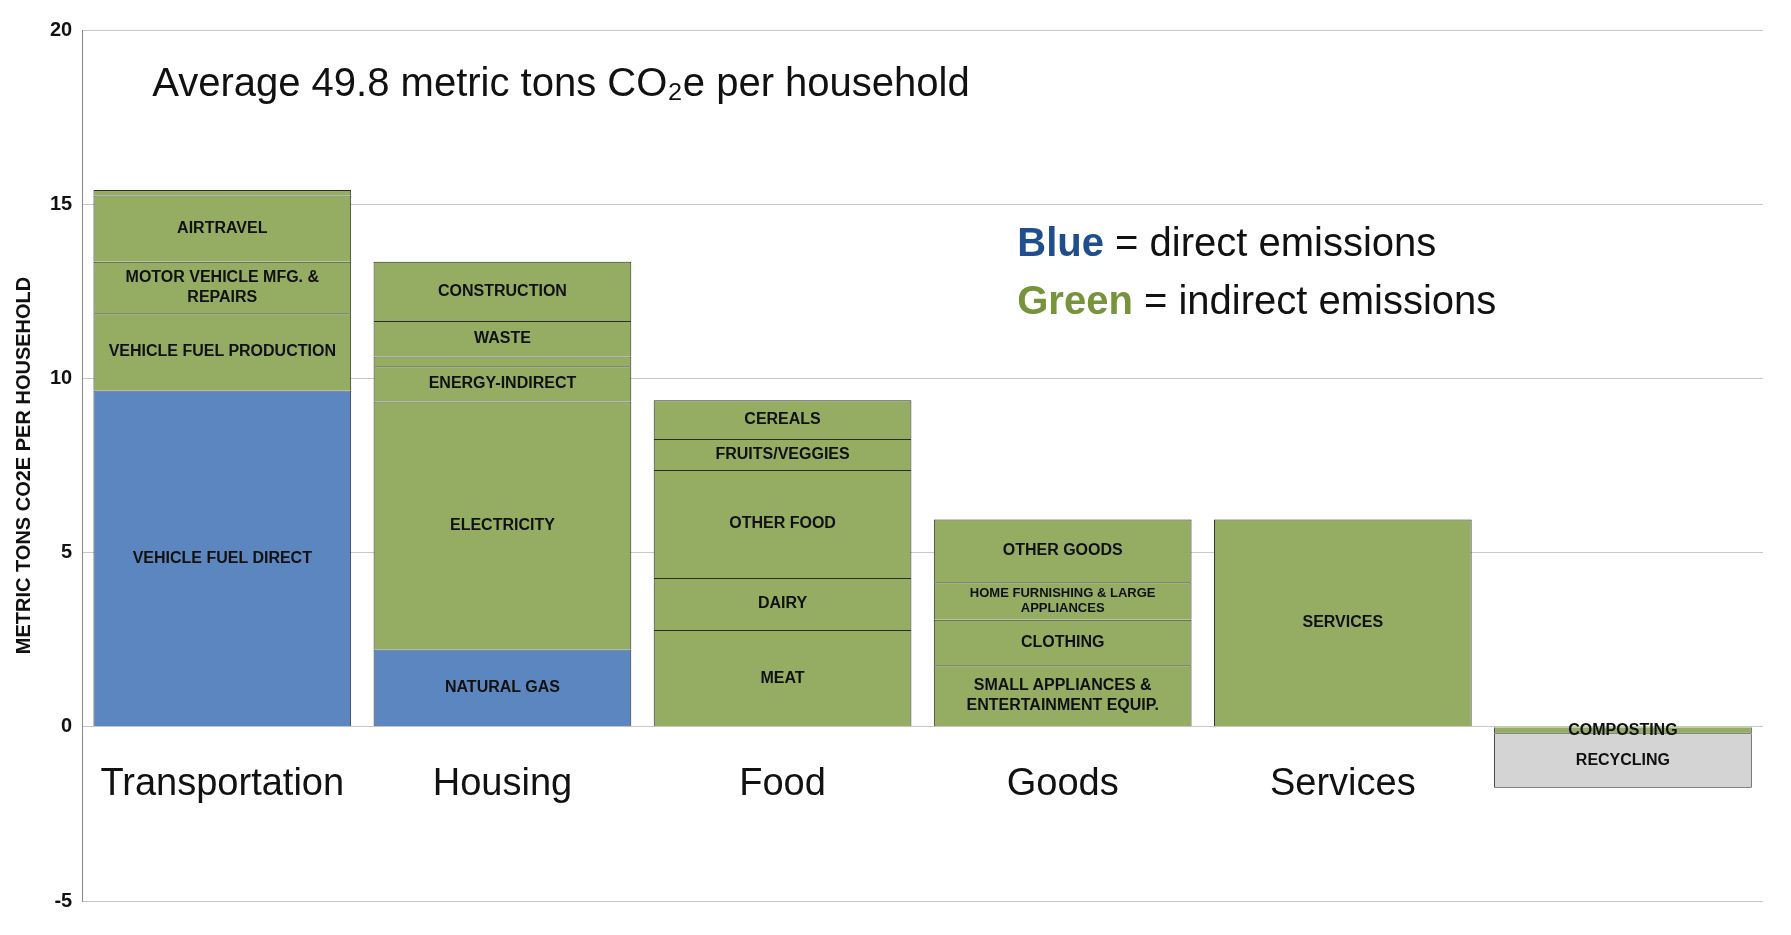  Describe the element at coordinates (782, 677) in the screenshot. I see `series-label: MEAT` at that location.